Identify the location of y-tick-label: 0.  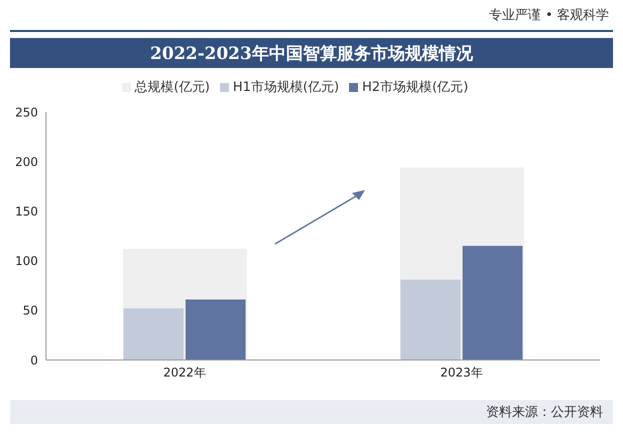
(34, 360).